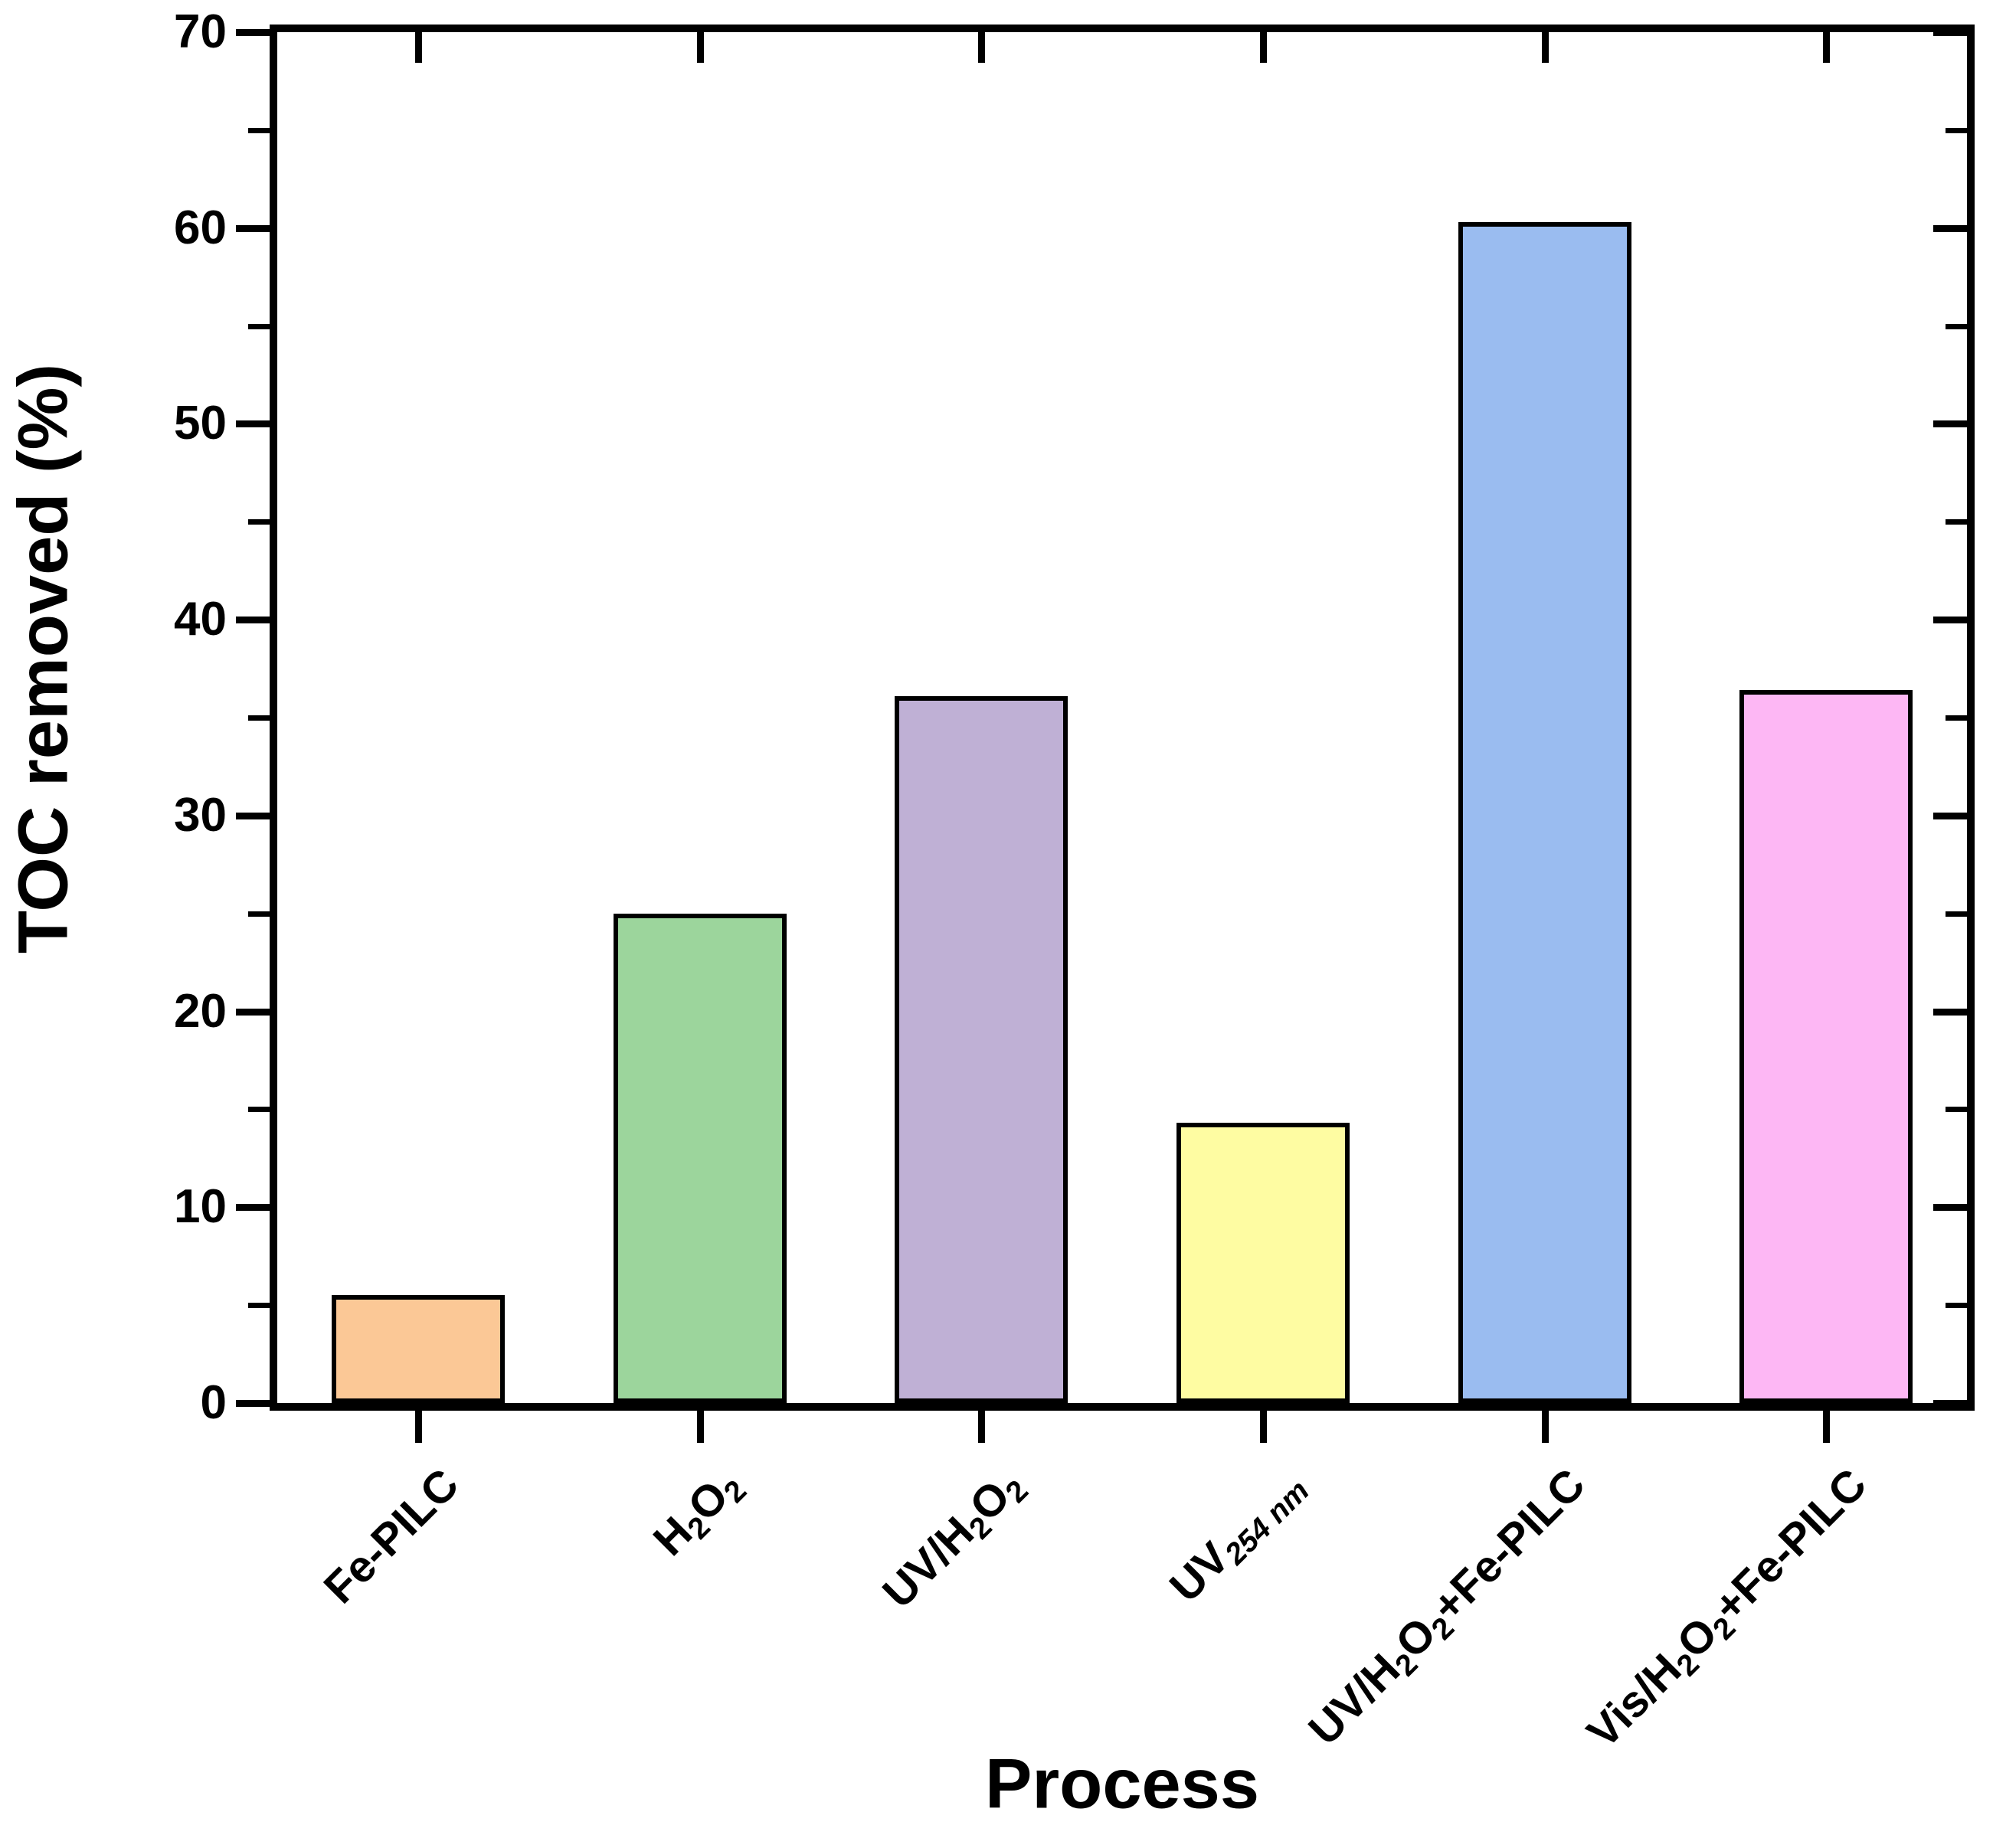 The width and height of the screenshot is (1993, 1848). I want to click on bar-uv-h2o2, so click(981, 1049).